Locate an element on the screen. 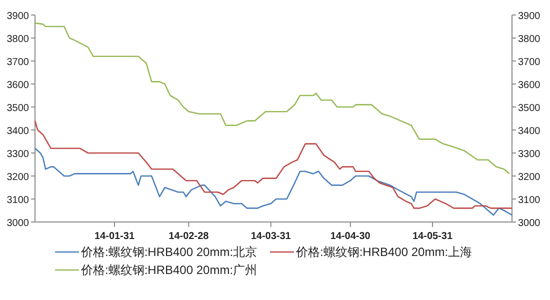  legend-label: 价格:螺纹钢:HRB400 20mm:上海 is located at coordinates (383, 252).